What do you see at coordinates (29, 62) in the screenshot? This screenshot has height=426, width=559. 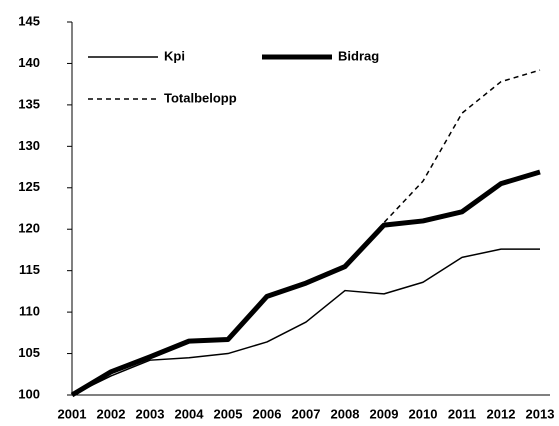 I see `y-tick-label: 140` at bounding box center [29, 62].